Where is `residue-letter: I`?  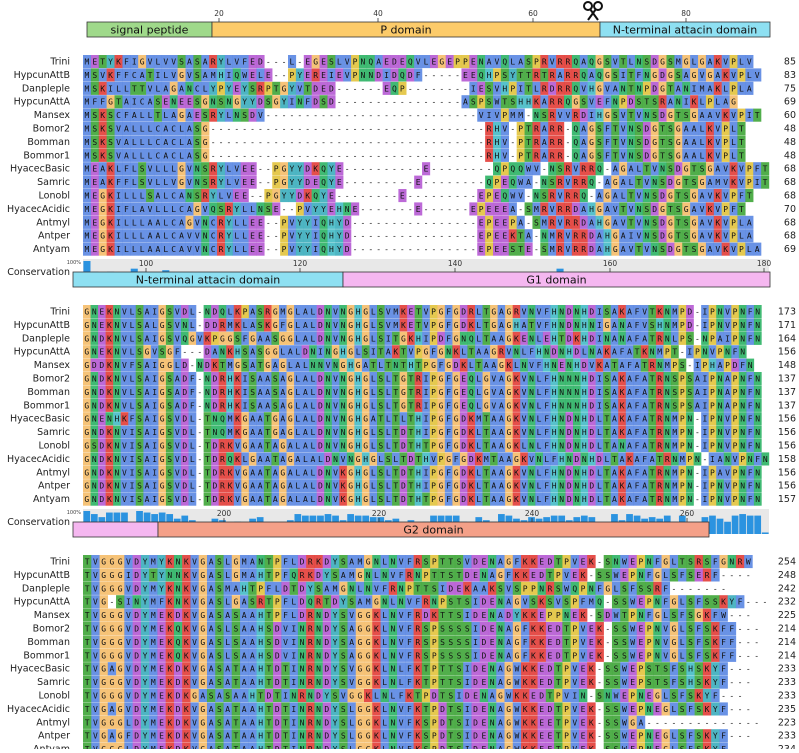 residue-letter: I is located at coordinates (154, 499).